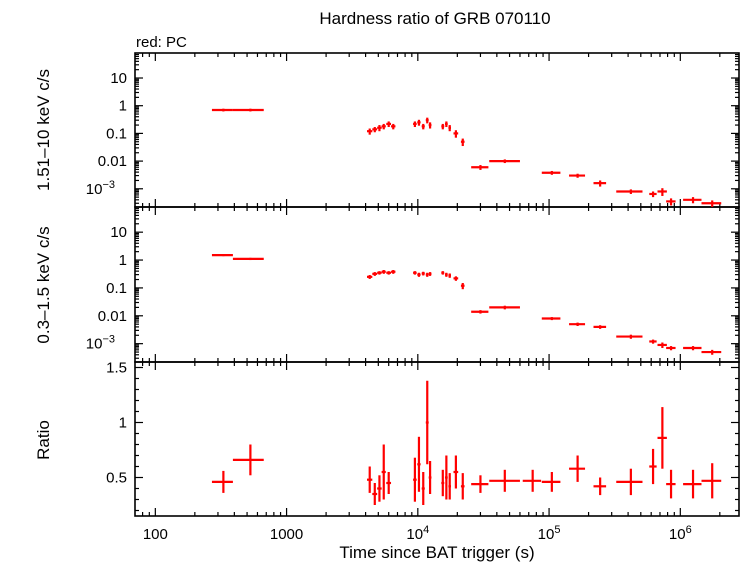 The image size is (742, 566). What do you see at coordinates (100, 188) in the screenshot?
I see `y-tick-label: 10−3` at bounding box center [100, 188].